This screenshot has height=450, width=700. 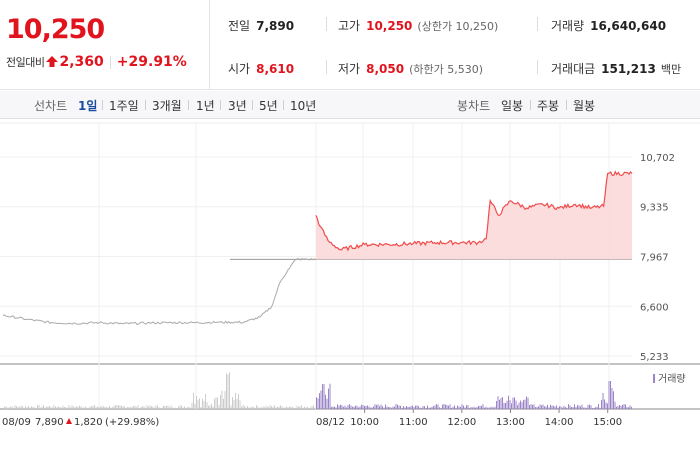 I want to click on line-chart-label: 선차트, so click(x=51, y=106).